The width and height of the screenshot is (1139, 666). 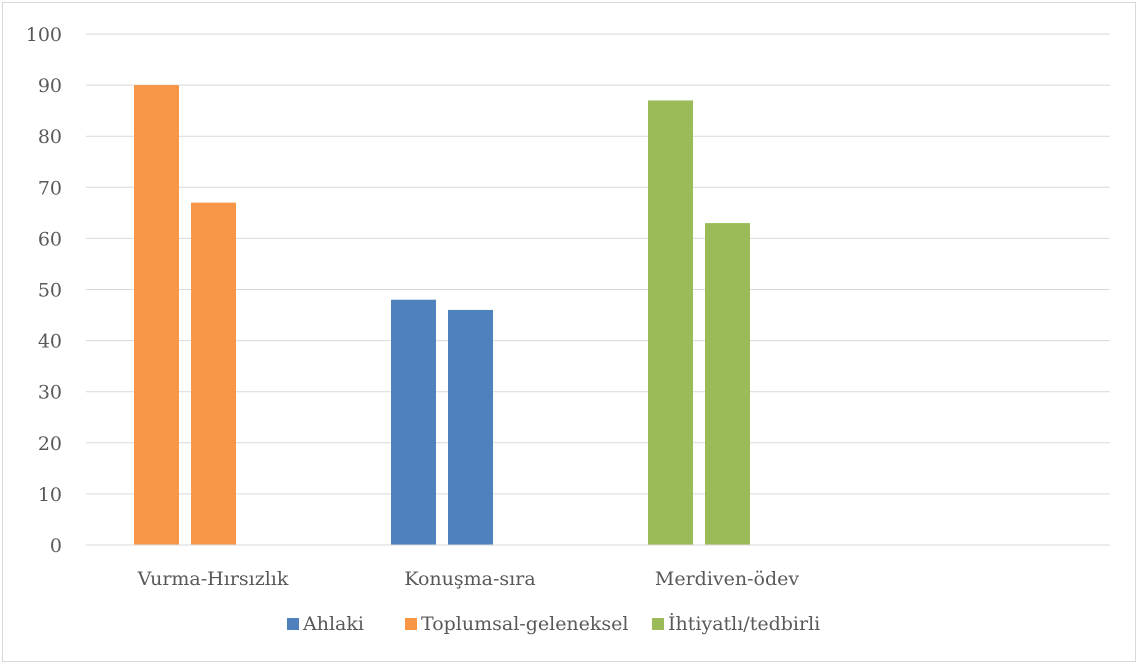 What do you see at coordinates (50, 86) in the screenshot?
I see `y-tick-label: 90` at bounding box center [50, 86].